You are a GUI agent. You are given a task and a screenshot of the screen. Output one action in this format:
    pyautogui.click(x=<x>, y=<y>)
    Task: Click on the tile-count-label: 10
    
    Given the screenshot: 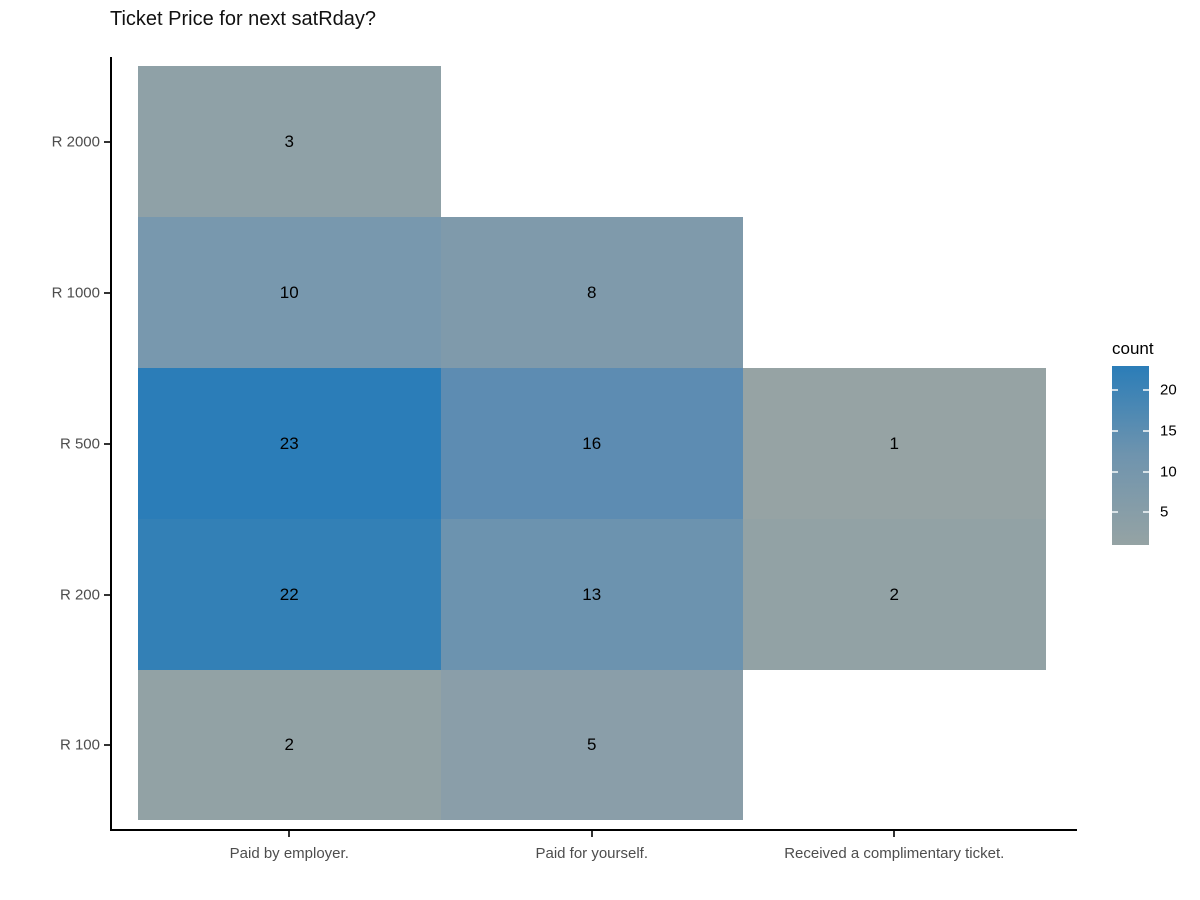 What is the action you would take?
    pyautogui.click(x=289, y=292)
    